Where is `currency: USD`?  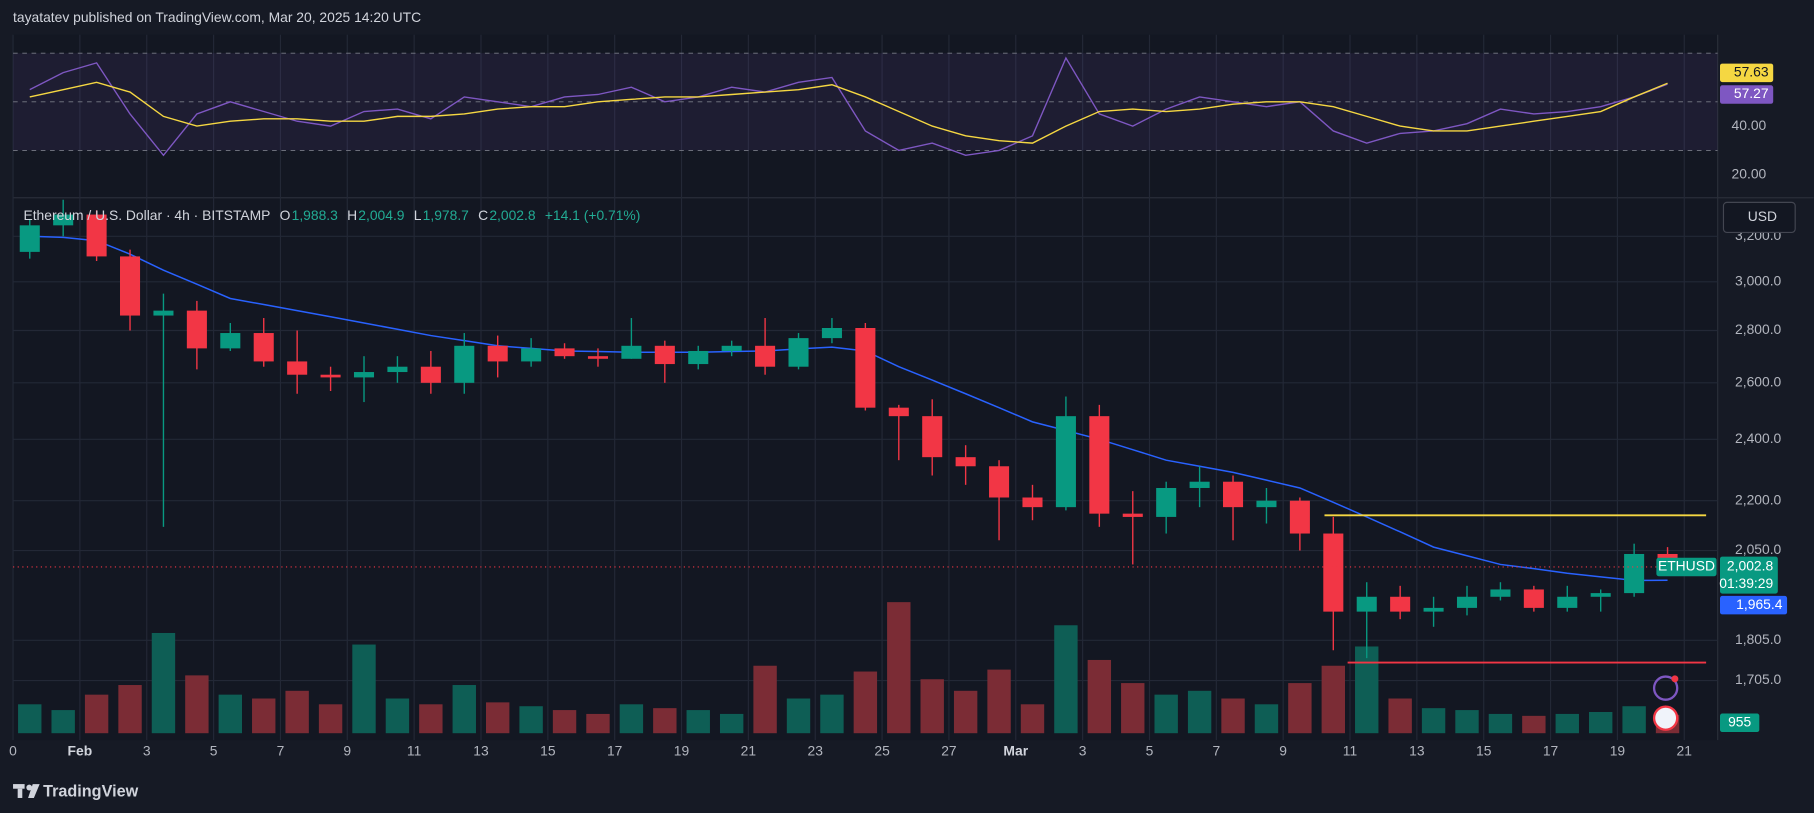 currency: USD is located at coordinates (1762, 216).